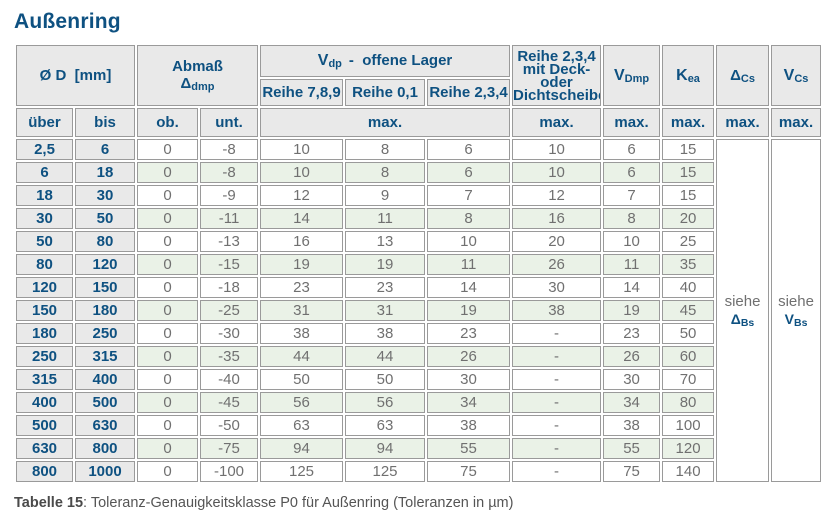 The width and height of the screenshot is (836, 531). I want to click on value-vdmp: 7, so click(632, 195).